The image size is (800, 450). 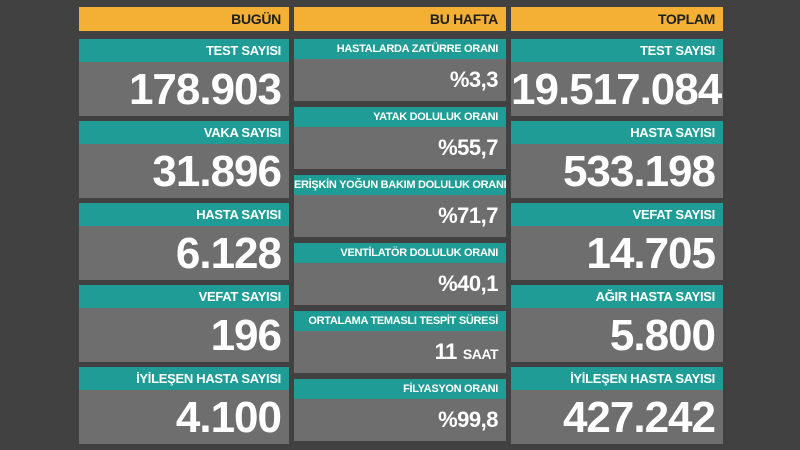 I want to click on week-contact-value: 11 SAAT, so click(x=400, y=352).